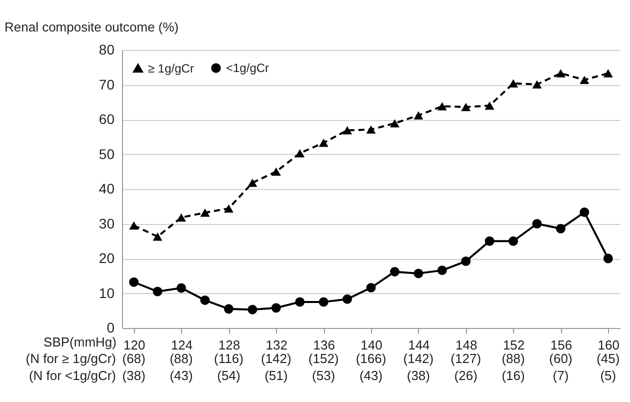 This screenshot has width=630, height=402. I want to click on text: (152), so click(323, 358).